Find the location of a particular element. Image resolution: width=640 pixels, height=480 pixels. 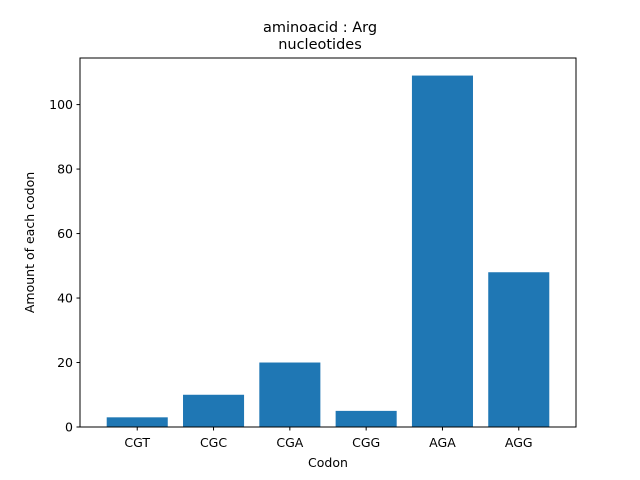

x-ticks-group: CGT CGC CGA CGG AGA AGG is located at coordinates (328, 438).